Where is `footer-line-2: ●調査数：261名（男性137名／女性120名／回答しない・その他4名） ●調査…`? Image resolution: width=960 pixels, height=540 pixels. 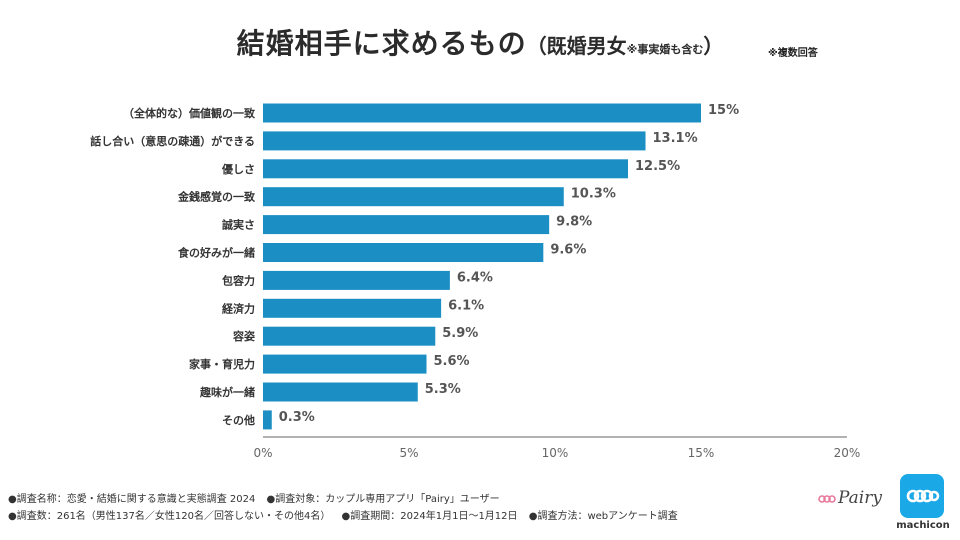
footer-line-2: ●調査数：261名（男性137名／女性120名／回答しない・その他4名） ●調査… is located at coordinates (347, 514).